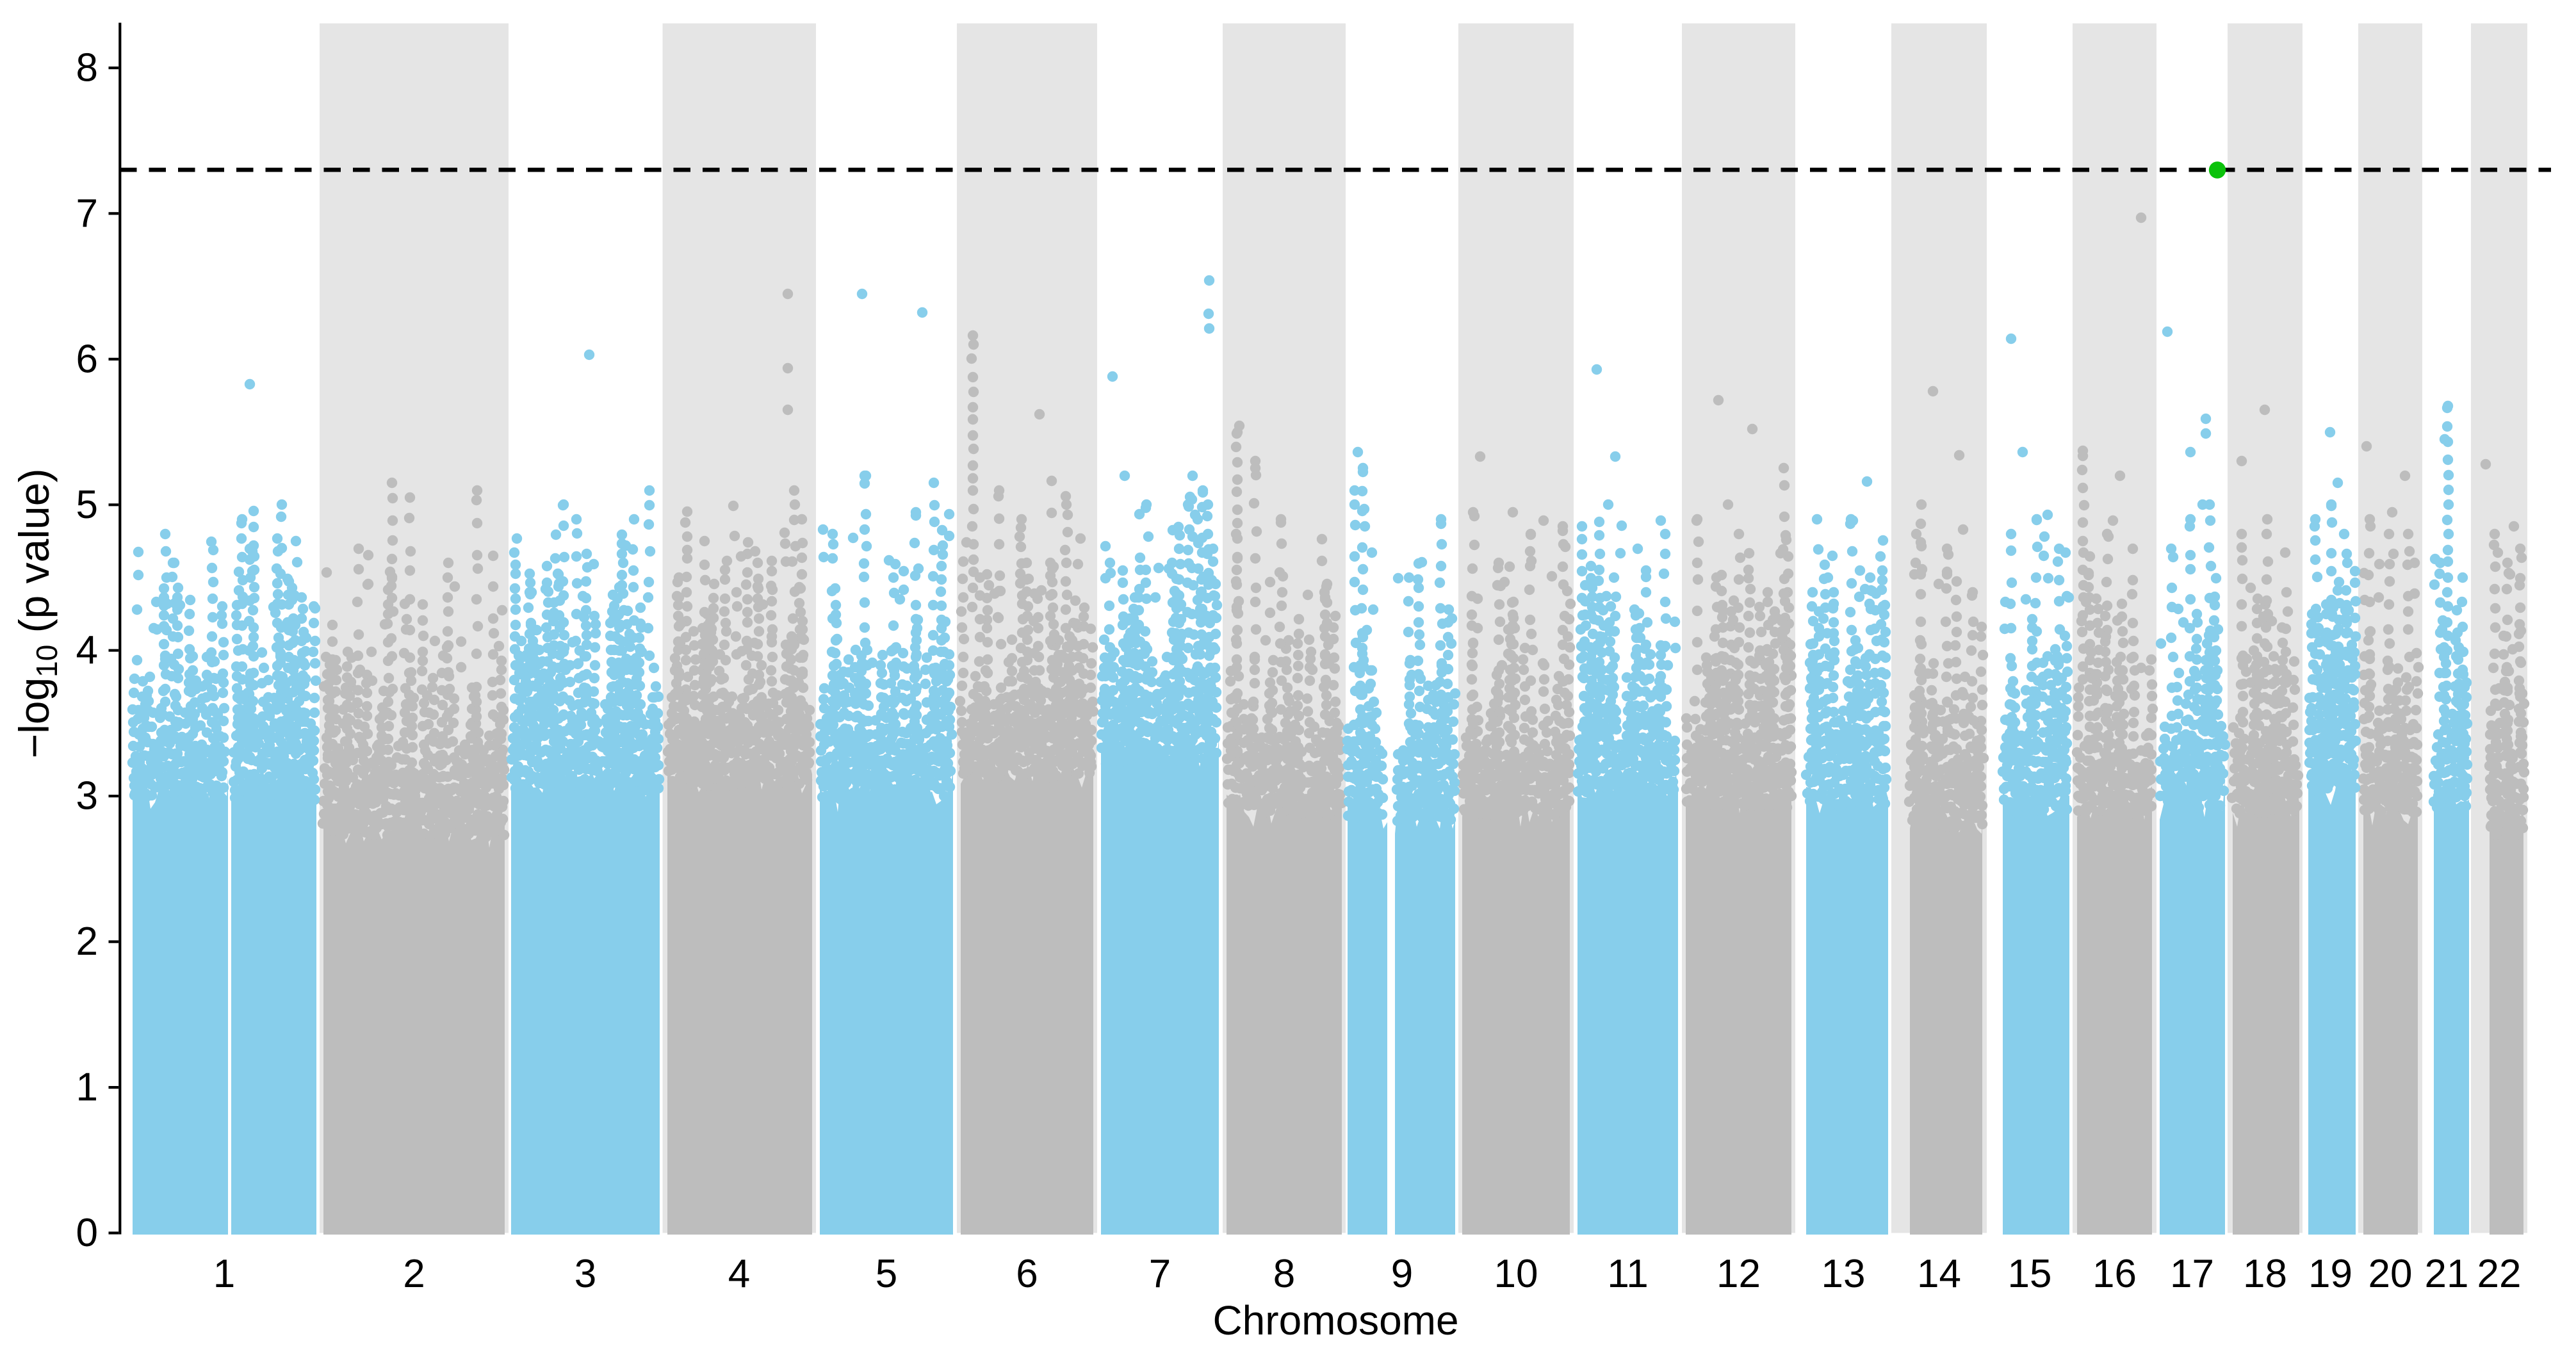 Image resolution: width=2576 pixels, height=1362 pixels. I want to click on svg-text: 17, so click(2192, 1274).